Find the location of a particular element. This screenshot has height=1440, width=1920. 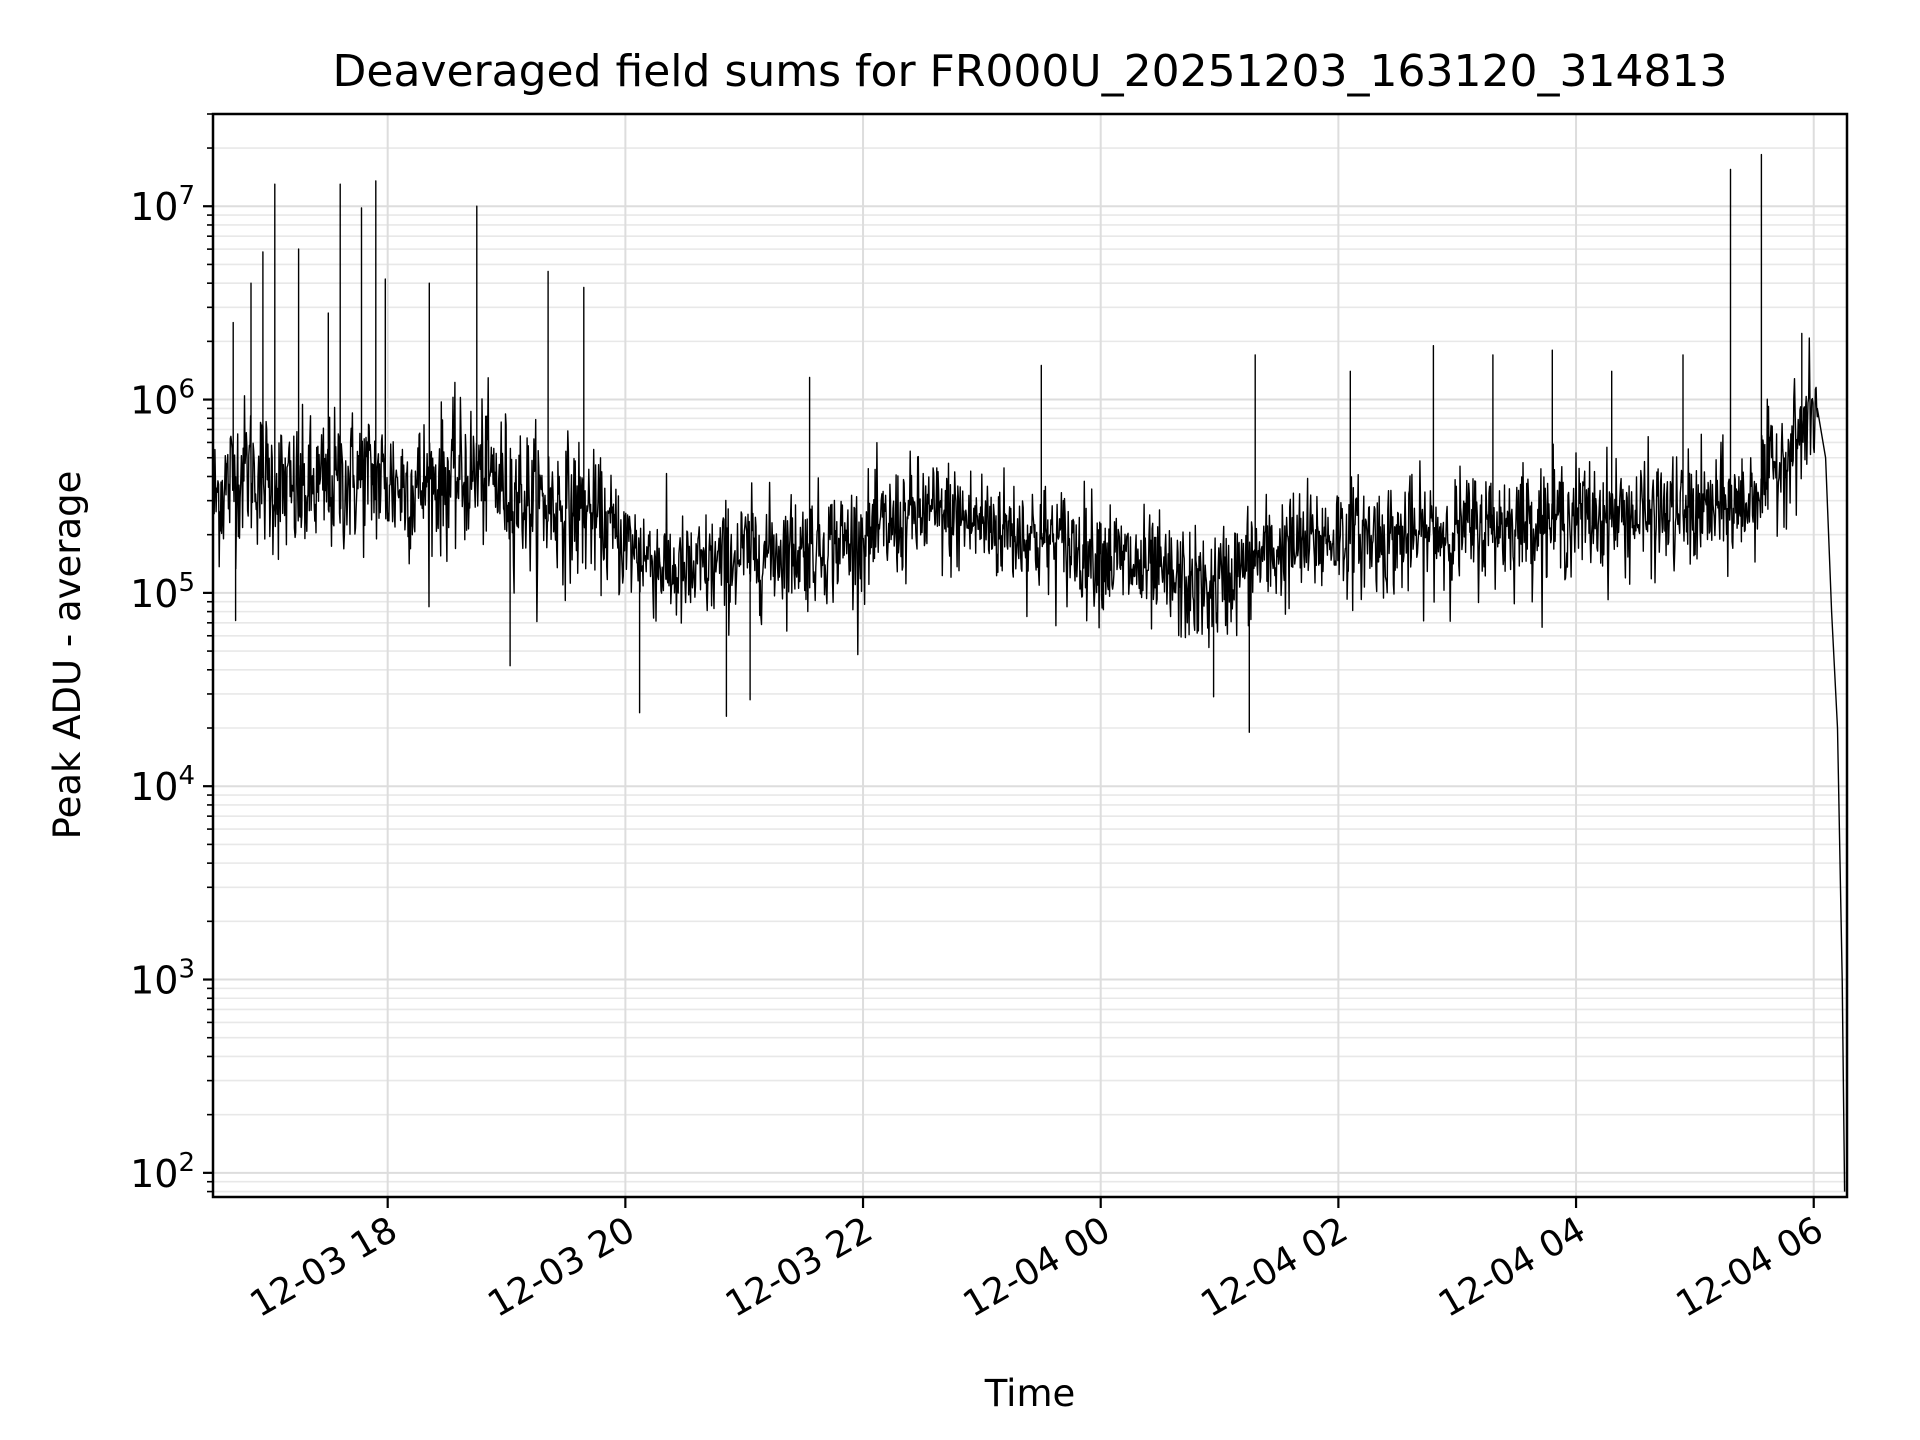

y-tick-label: 107 is located at coordinates (162, 205).